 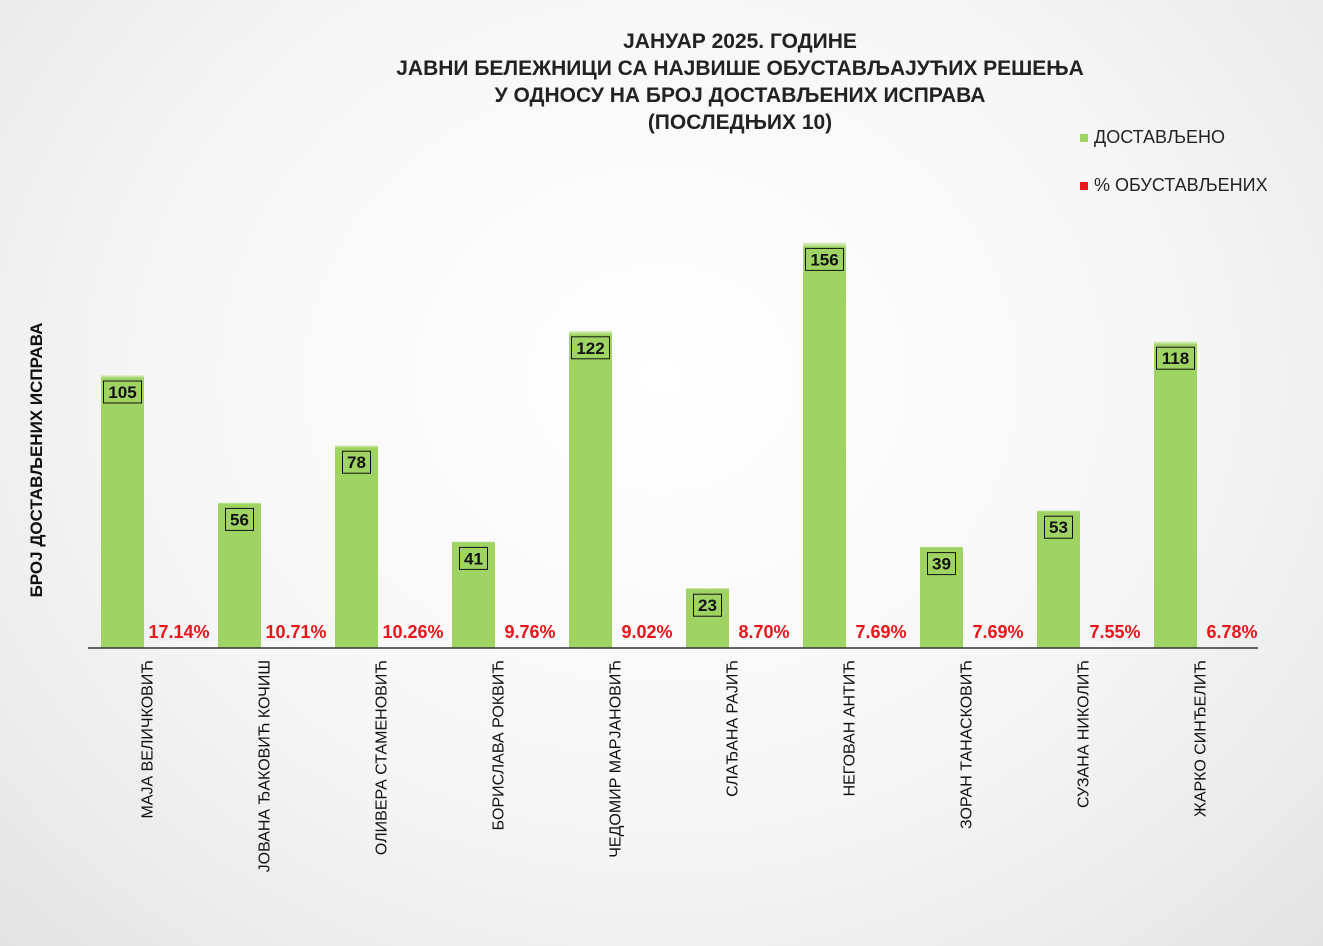 What do you see at coordinates (1084, 185) in the screenshot?
I see `legend-swatch-suspended` at bounding box center [1084, 185].